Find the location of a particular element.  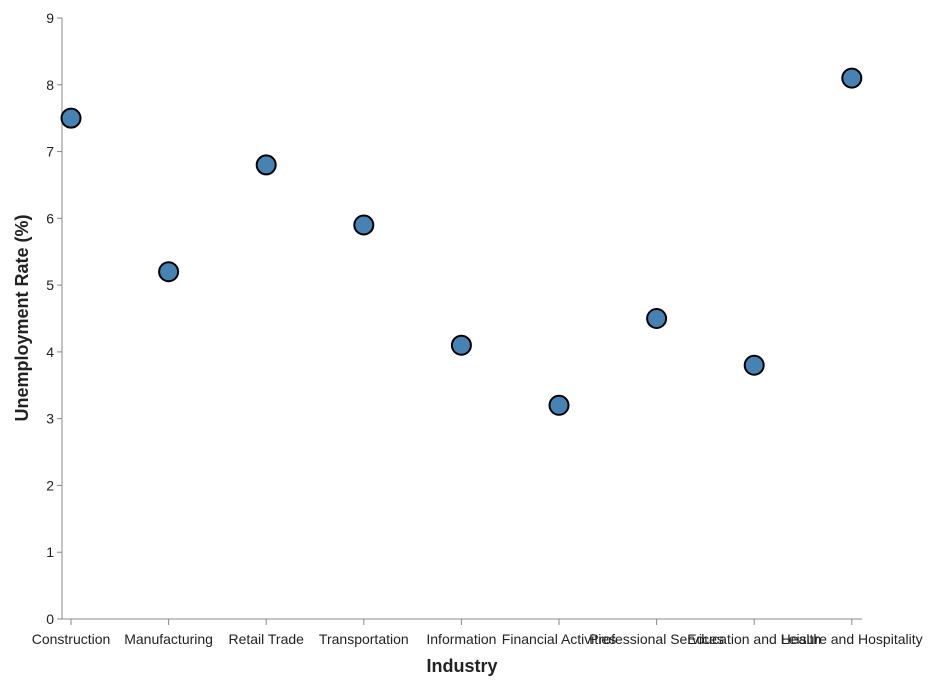

y-tick-label: 8 is located at coordinates (50, 85).